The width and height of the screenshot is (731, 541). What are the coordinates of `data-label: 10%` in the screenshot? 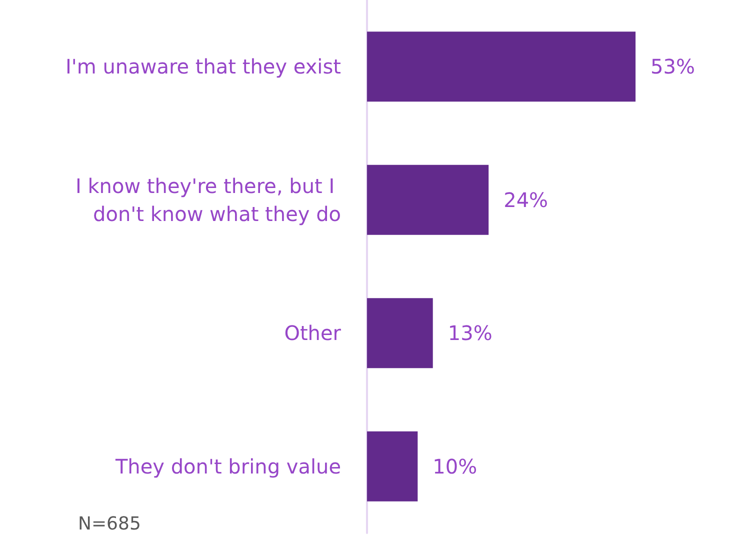 It's located at (455, 466).